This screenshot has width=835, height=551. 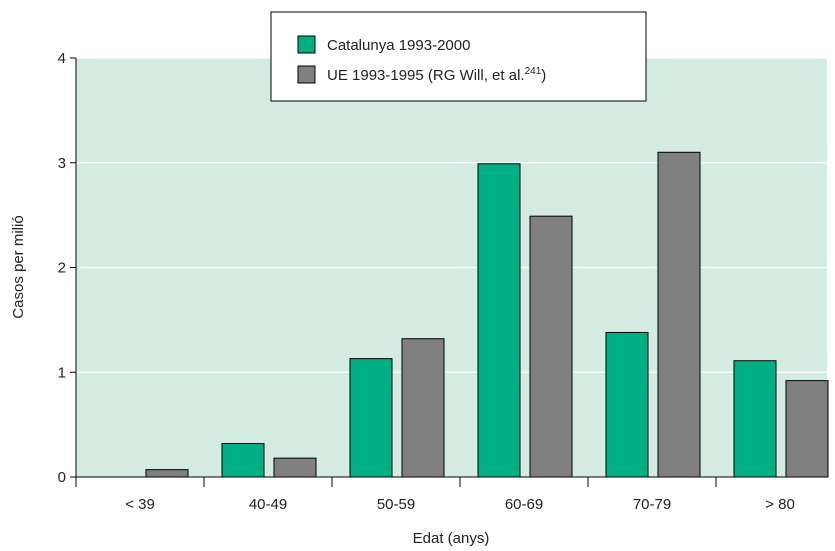 What do you see at coordinates (451, 538) in the screenshot?
I see `x-axis-title: Edat (anys)` at bounding box center [451, 538].